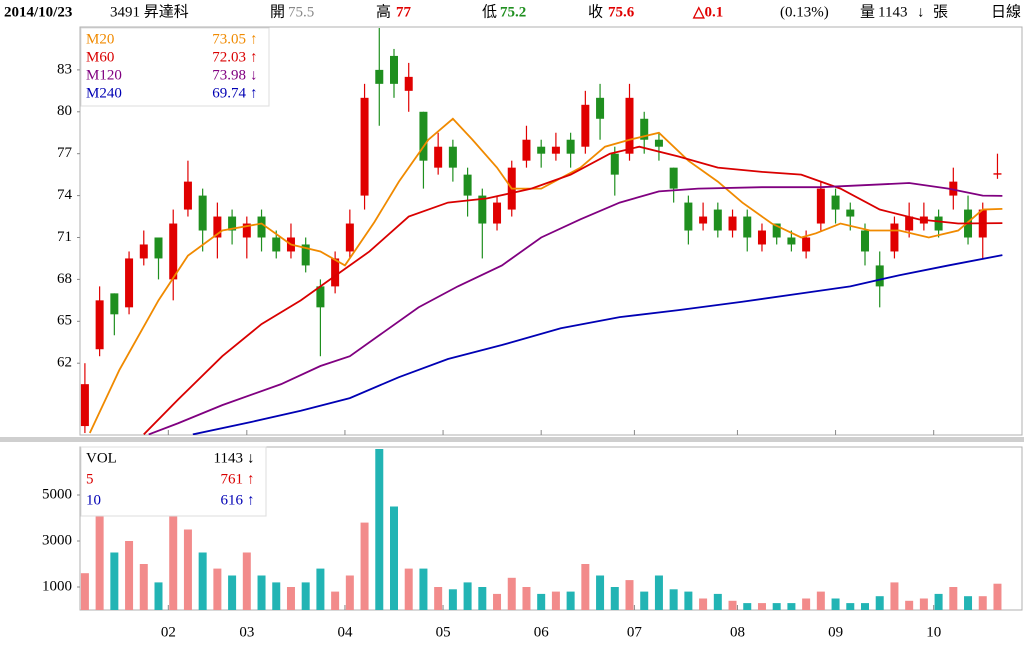  What do you see at coordinates (443, 632) in the screenshot?
I see `x-tick-label: 05` at bounding box center [443, 632].